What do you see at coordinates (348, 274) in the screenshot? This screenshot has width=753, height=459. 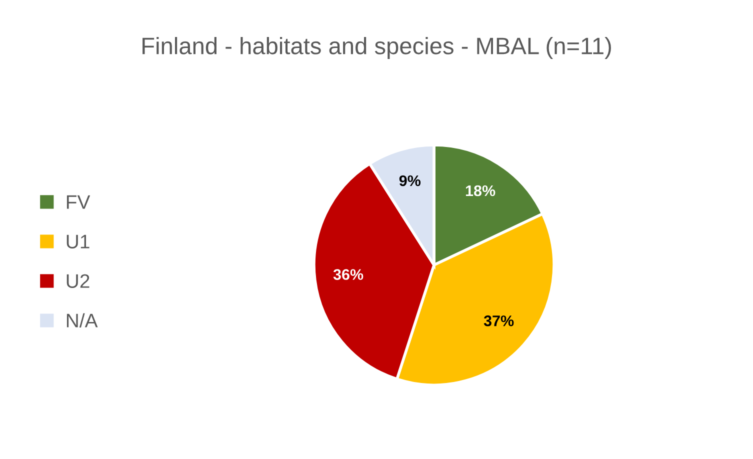 I see `data-label: 36%` at bounding box center [348, 274].